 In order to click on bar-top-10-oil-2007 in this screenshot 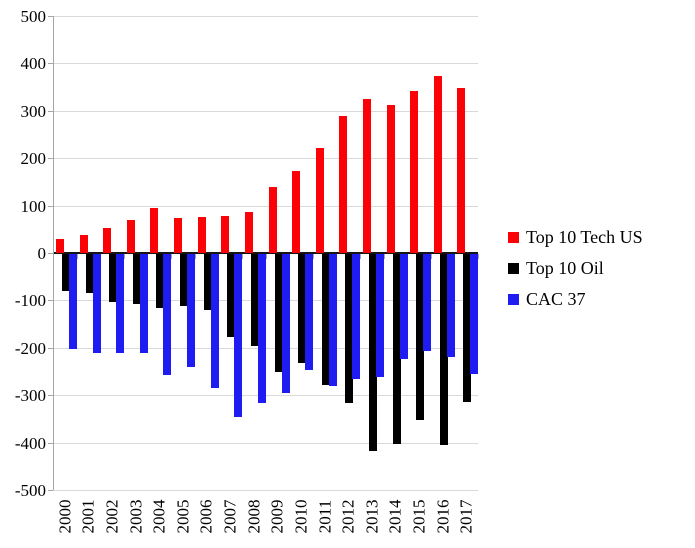, I will do `click(231, 295)`.